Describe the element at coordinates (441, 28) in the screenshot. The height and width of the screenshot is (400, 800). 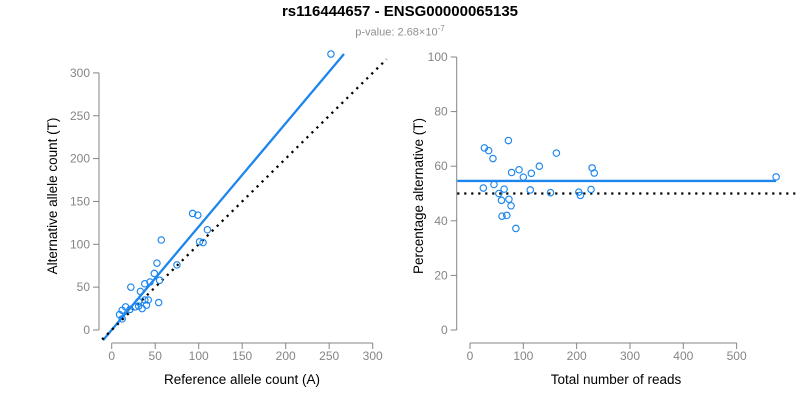
I see `pvalue-exponent: -7` at that location.